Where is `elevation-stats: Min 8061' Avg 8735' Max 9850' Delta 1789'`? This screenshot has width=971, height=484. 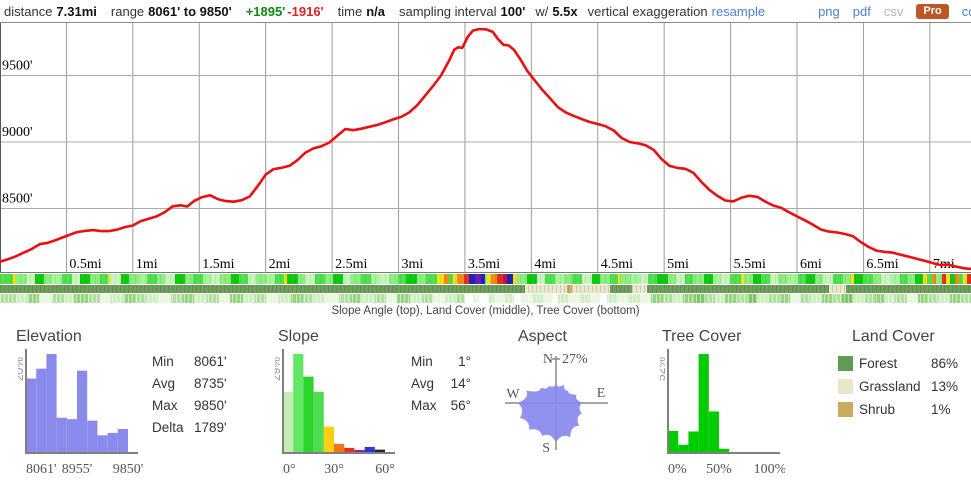 elevation-stats: Min 8061' Avg 8735' Max 9850' Delta 1789' is located at coordinates (189, 395).